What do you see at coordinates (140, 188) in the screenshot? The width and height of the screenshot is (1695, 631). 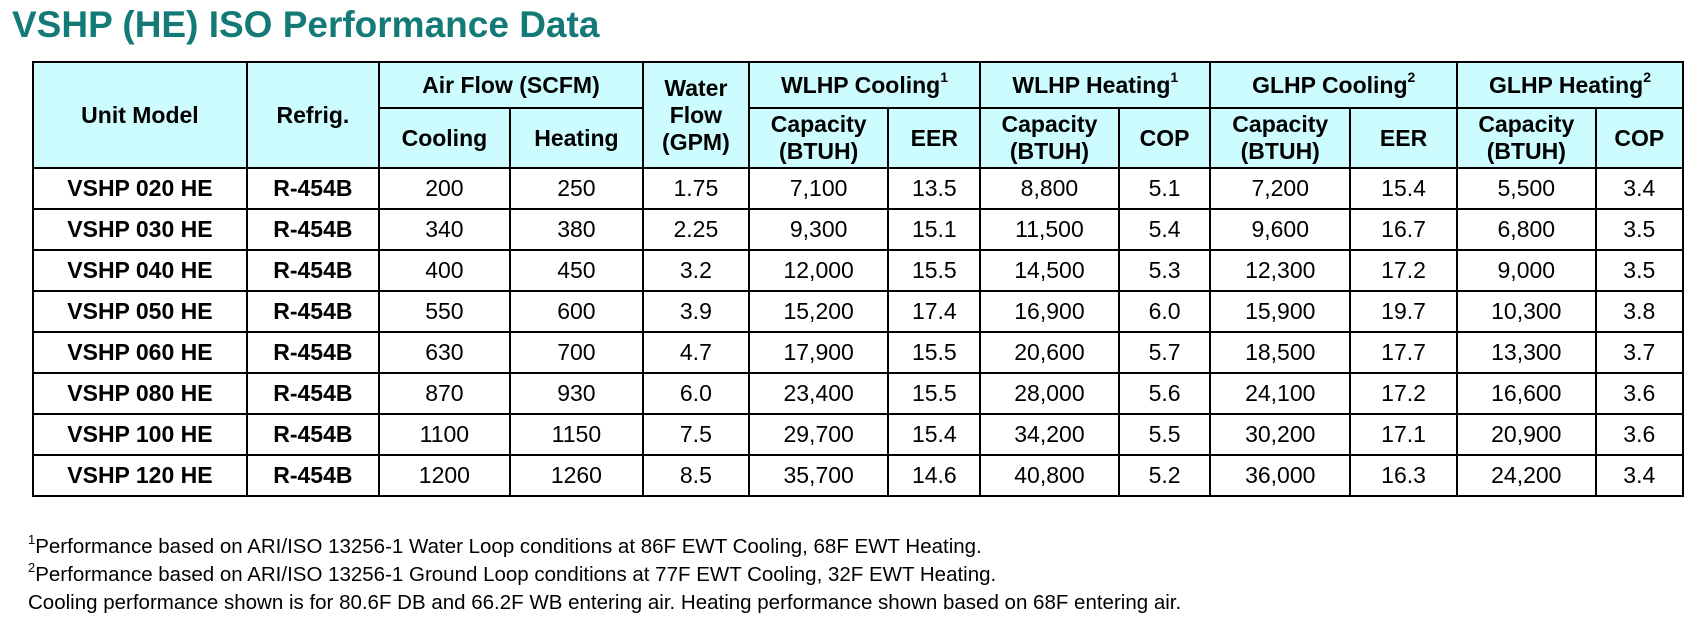 I see `cell-unit-model: VSHP 020 HE` at bounding box center [140, 188].